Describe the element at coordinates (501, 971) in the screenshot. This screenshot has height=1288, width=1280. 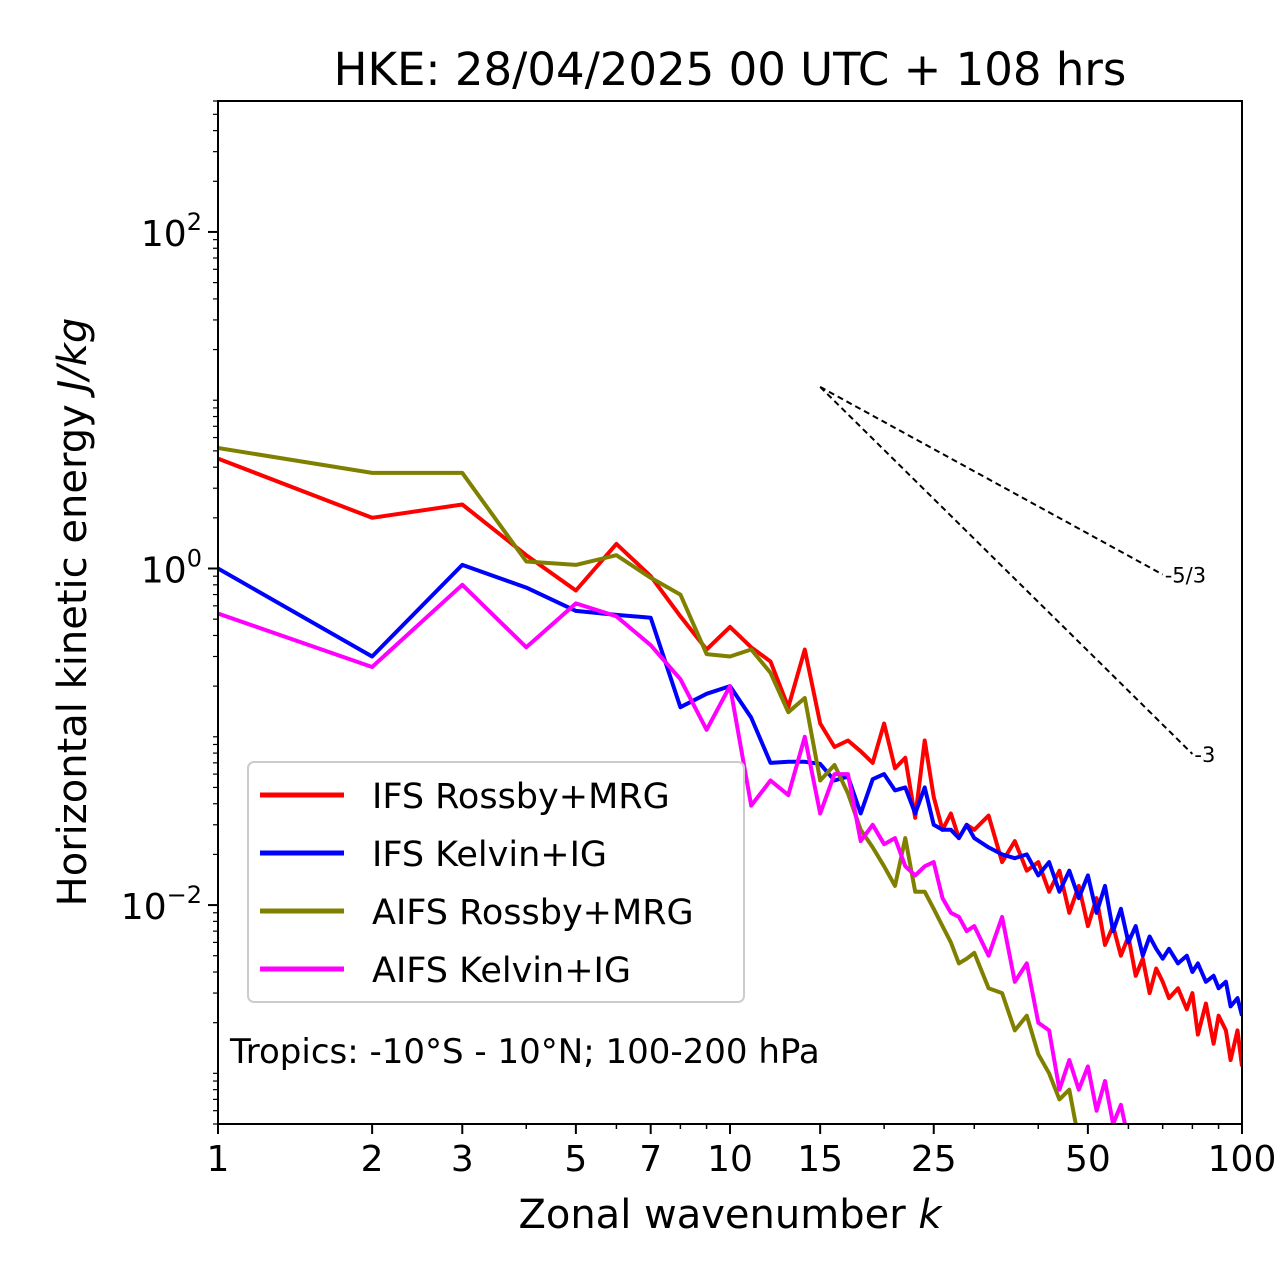
I see `legend-label-3: AIFS Kelvin+IG` at that location.